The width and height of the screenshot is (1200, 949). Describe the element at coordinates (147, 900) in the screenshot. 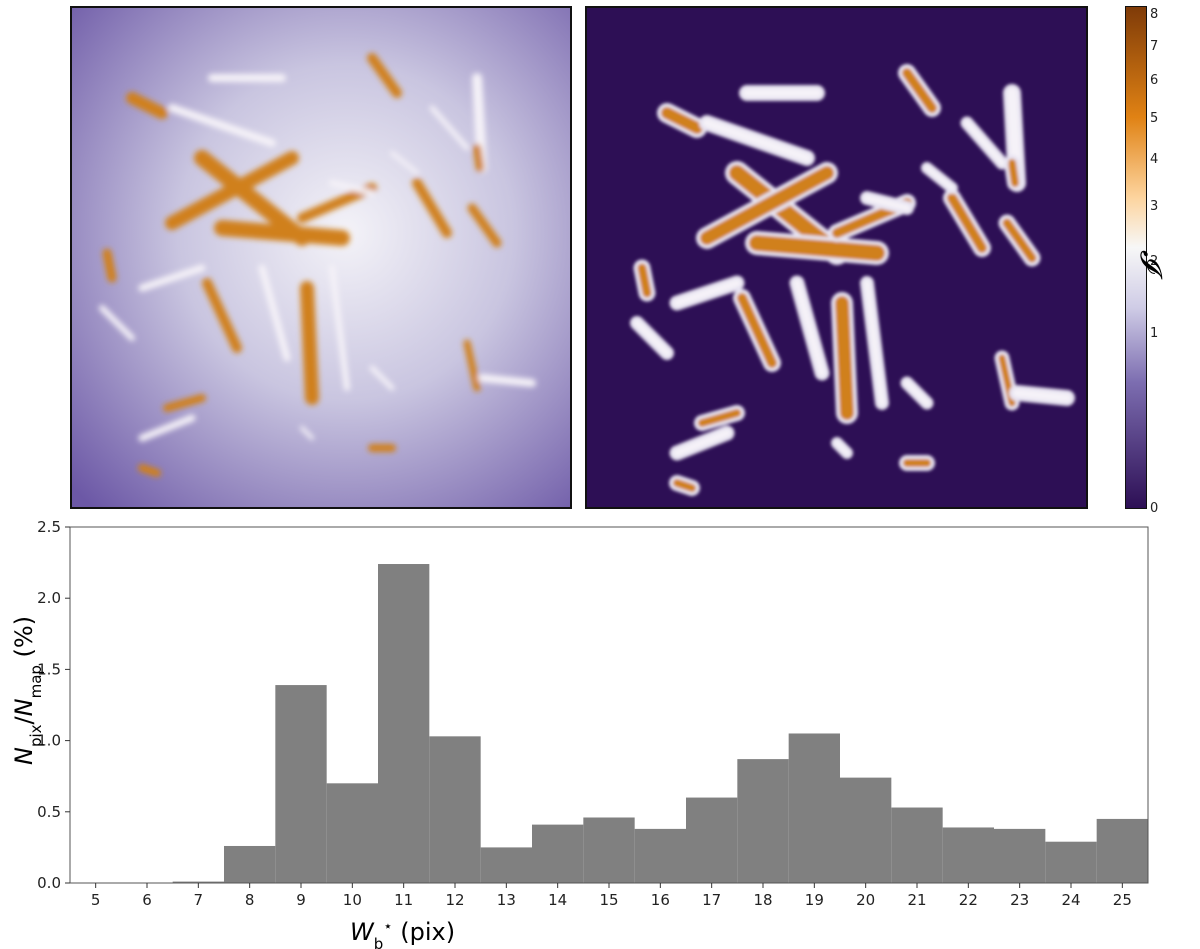

I see `x-tick-label: 6` at that location.